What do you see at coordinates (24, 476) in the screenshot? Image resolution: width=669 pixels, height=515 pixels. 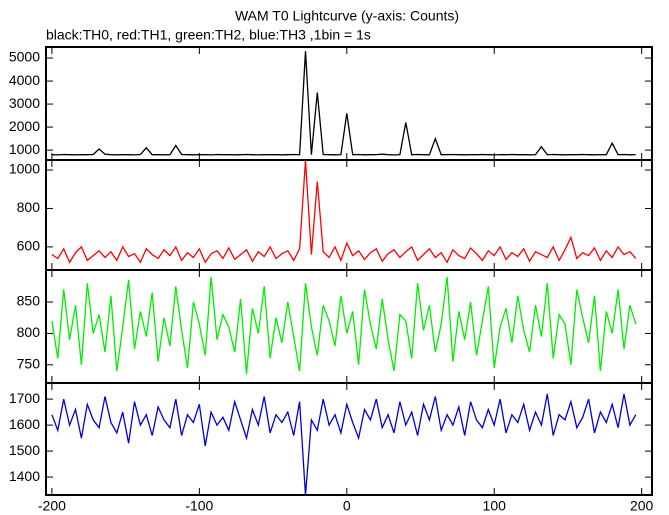 I see `y-tick-label: 1400` at bounding box center [24, 476].